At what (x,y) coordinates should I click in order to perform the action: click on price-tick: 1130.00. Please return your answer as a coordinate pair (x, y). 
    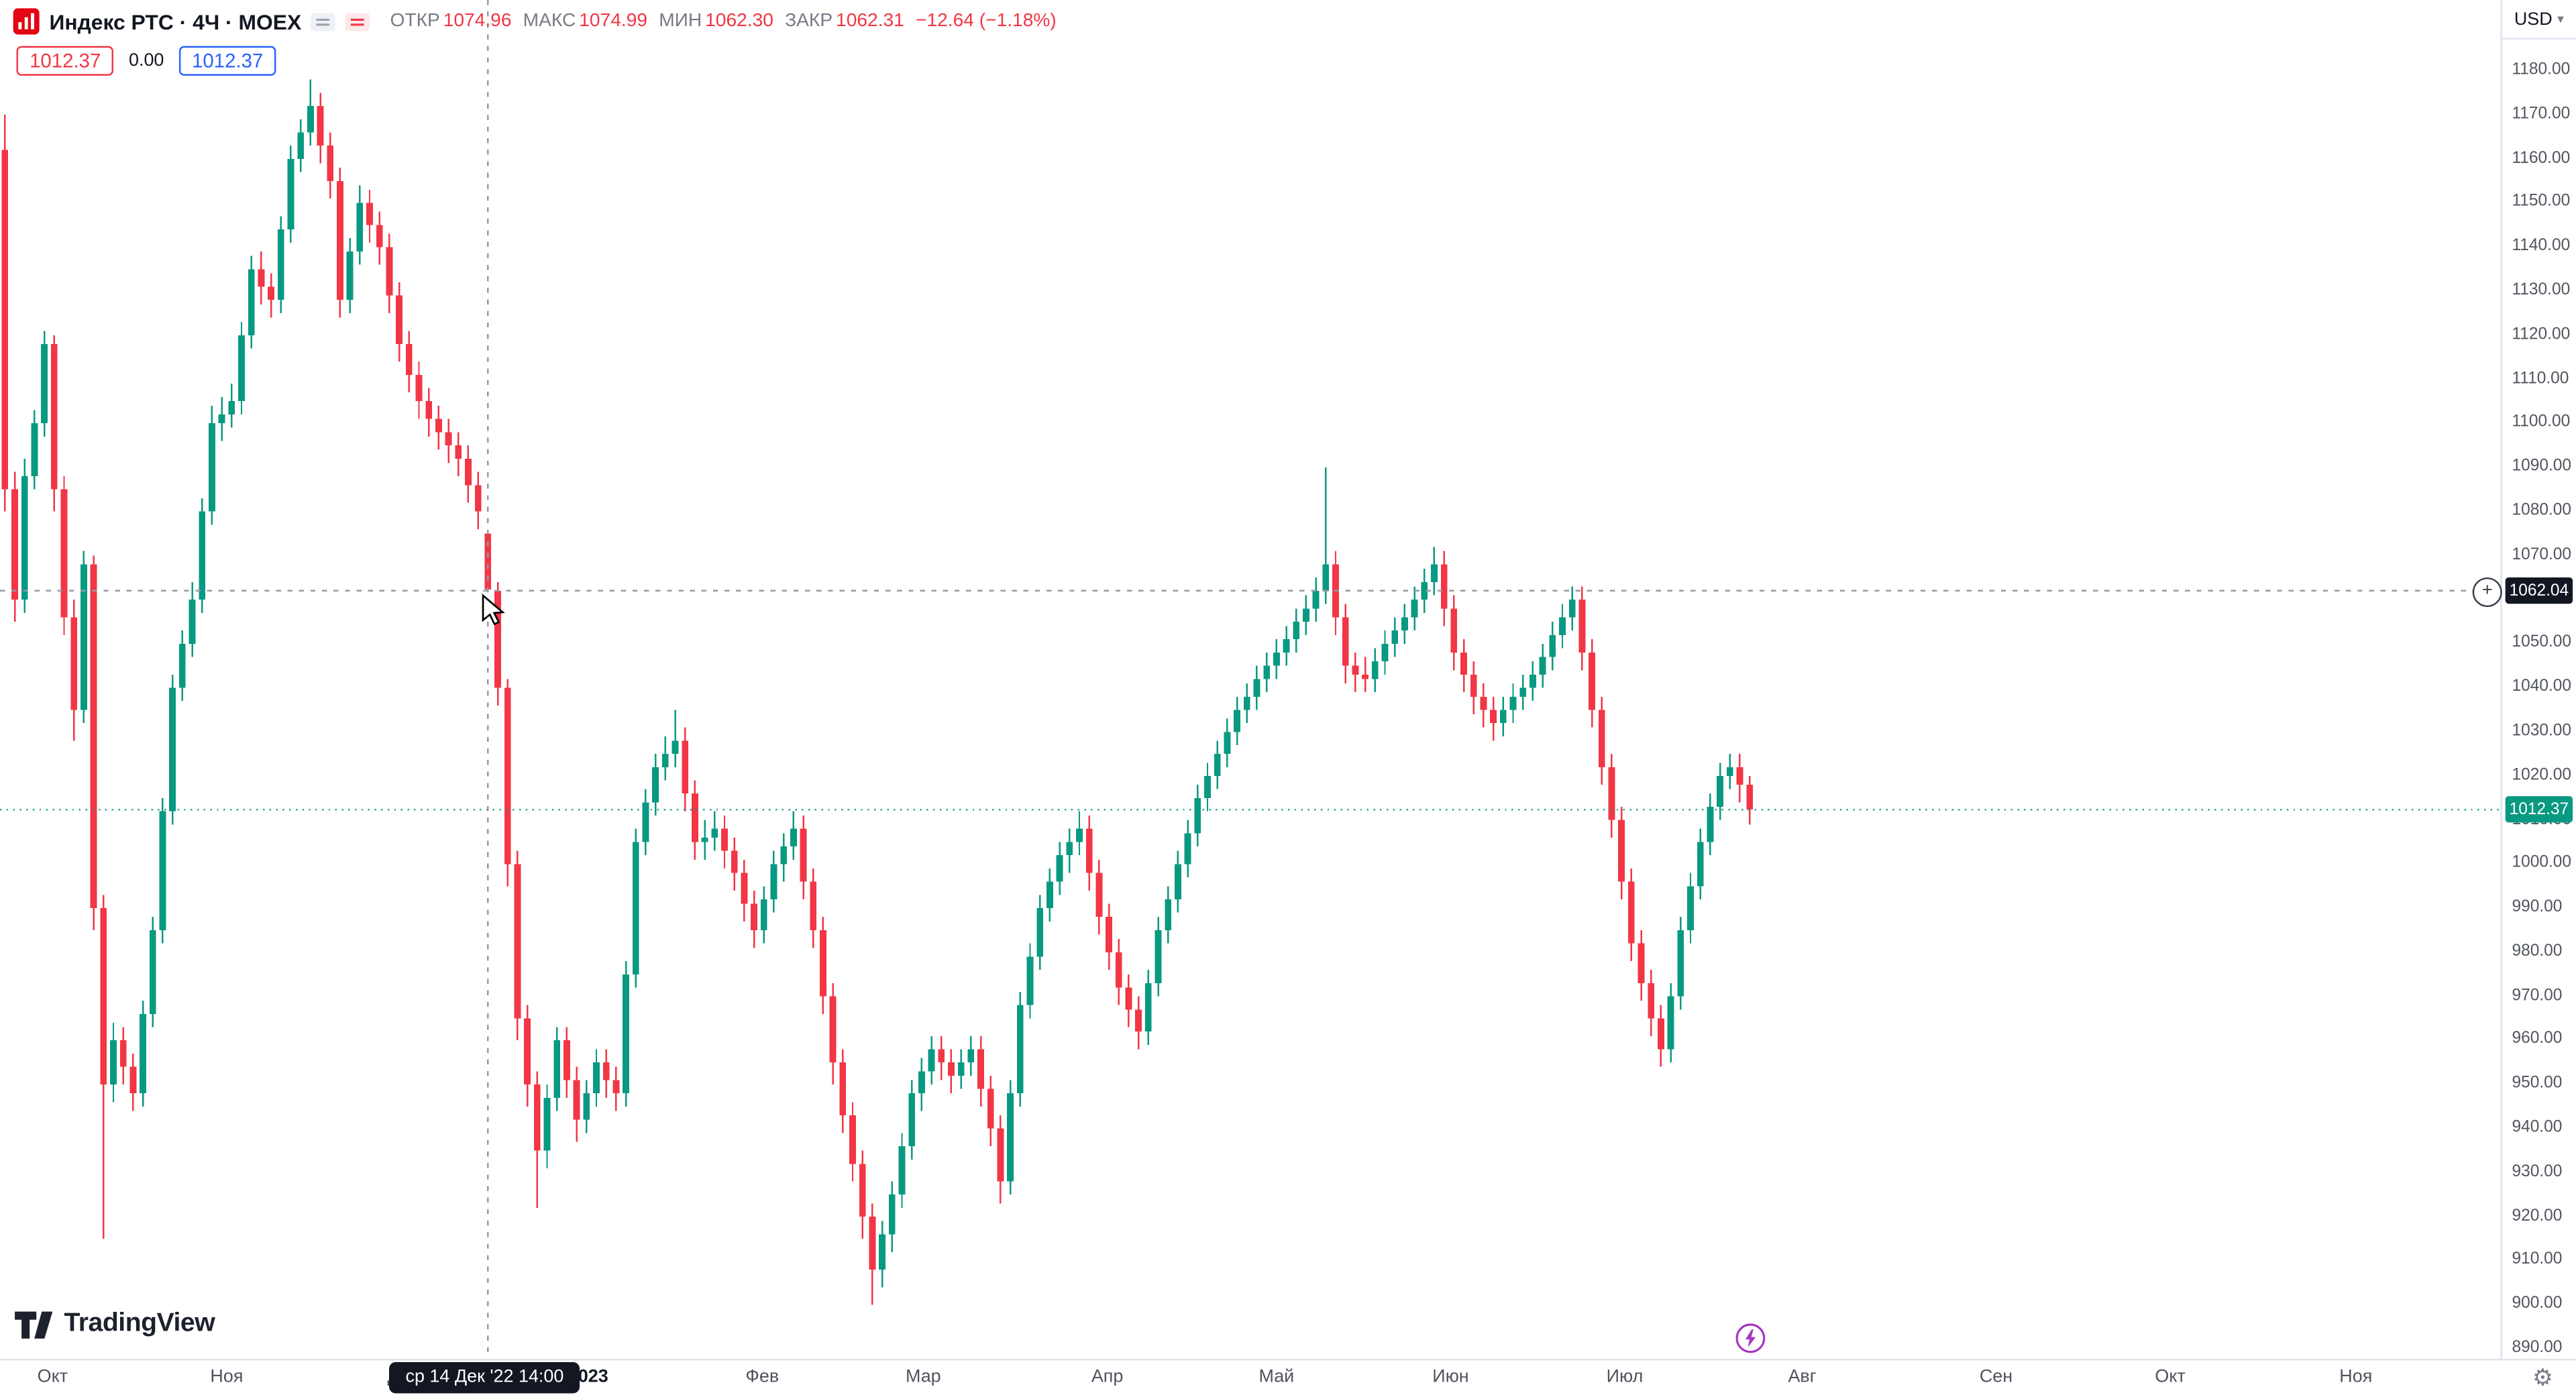
    Looking at the image, I should click on (2541, 290).